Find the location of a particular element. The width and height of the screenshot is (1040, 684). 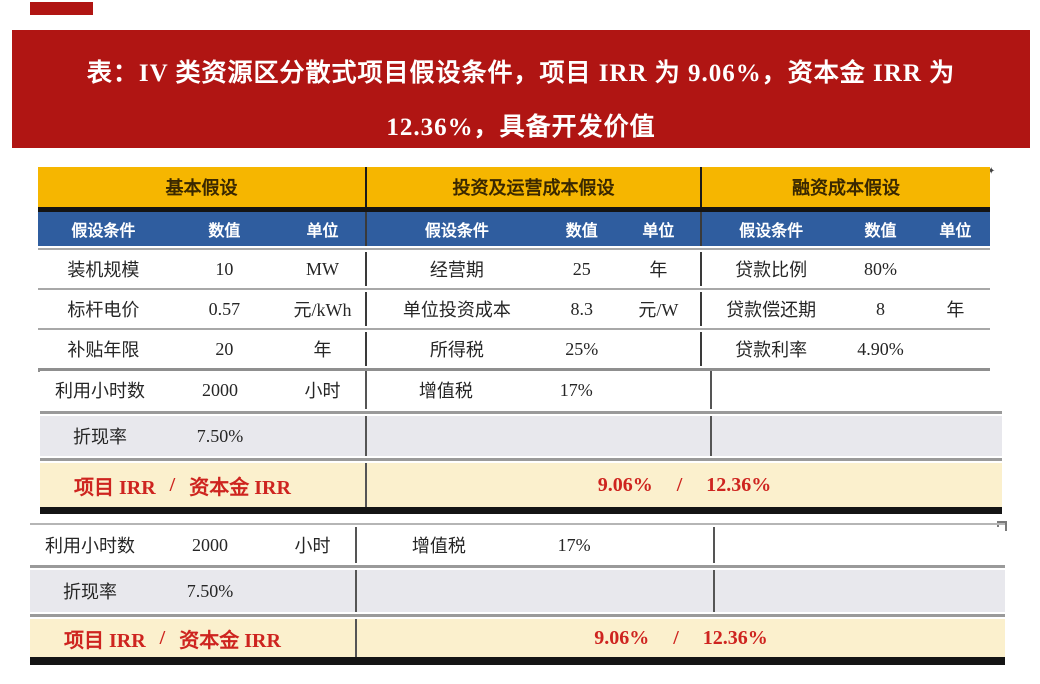

cell-label: 所得税 is located at coordinates (456, 350).